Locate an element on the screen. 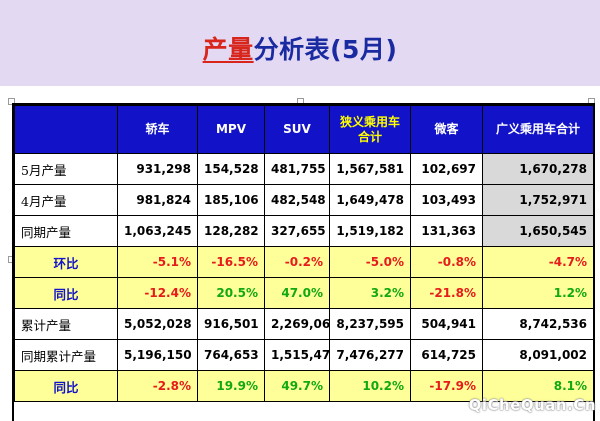  table-row: 同比 -12.4% 20.5% 47.0% 3.2% -21.8% 1.2% is located at coordinates (303, 293).